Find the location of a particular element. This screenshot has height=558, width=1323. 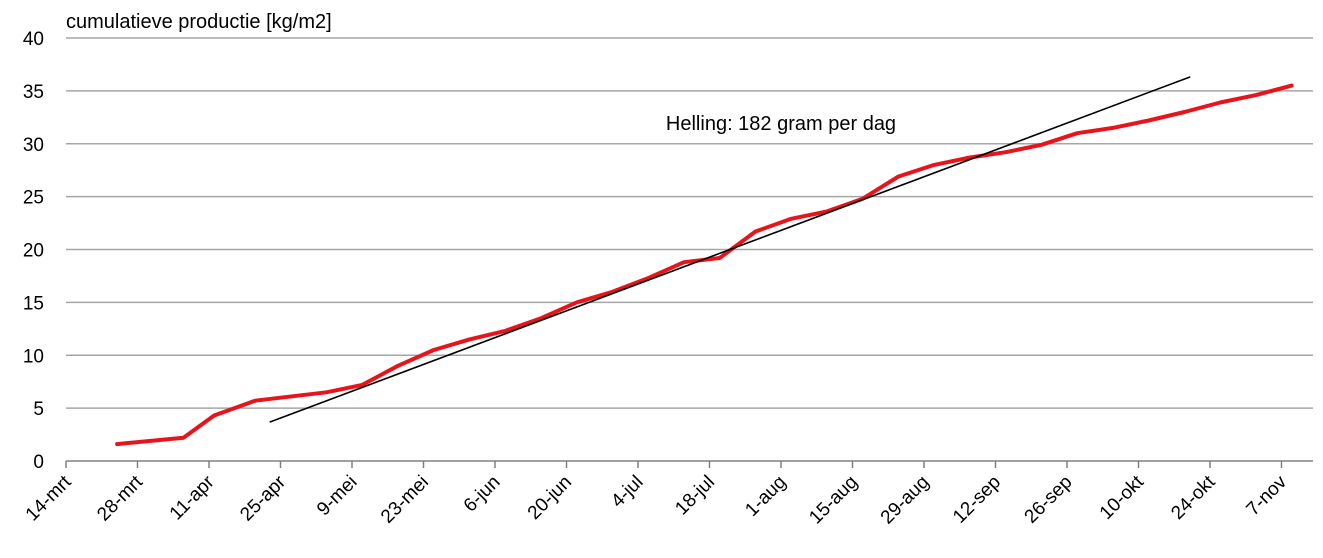

x-tick-label: 9-mei is located at coordinates (337, 496).